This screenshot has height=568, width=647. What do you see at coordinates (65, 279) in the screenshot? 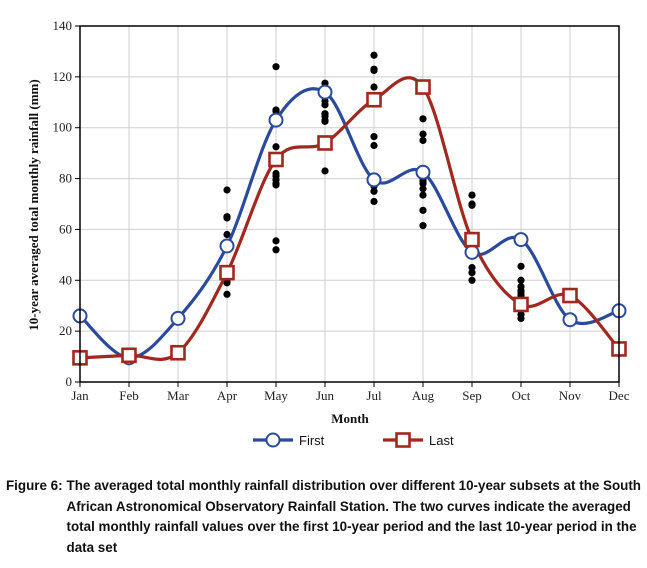
I see `y-tick-label: 40` at bounding box center [65, 279].